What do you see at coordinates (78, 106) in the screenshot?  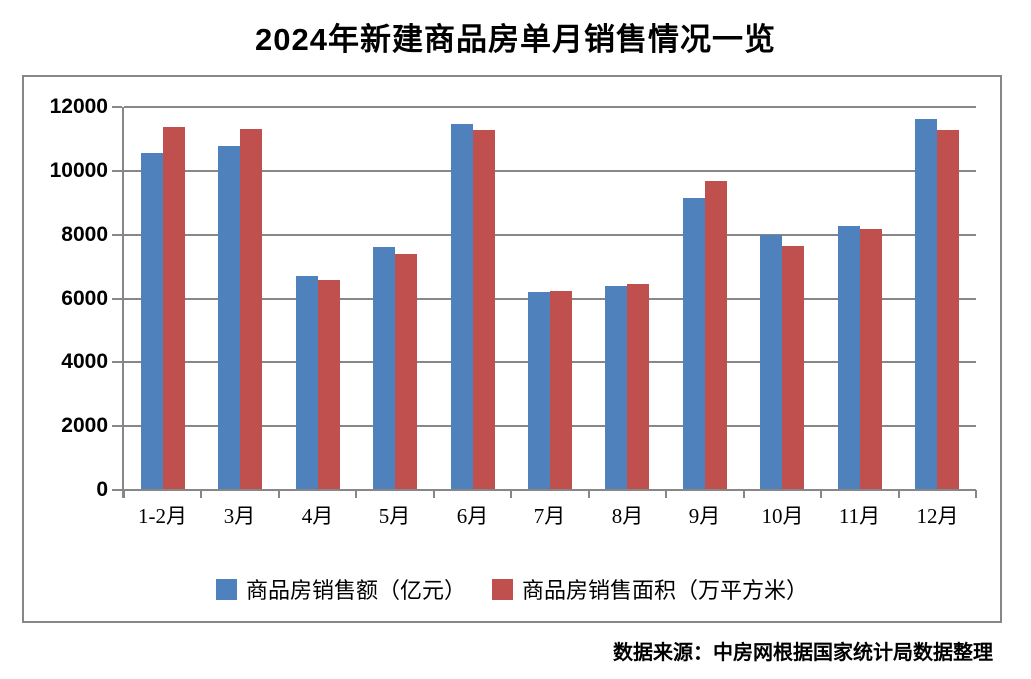 I see `y-axis-tick-label: 12000` at bounding box center [78, 106].